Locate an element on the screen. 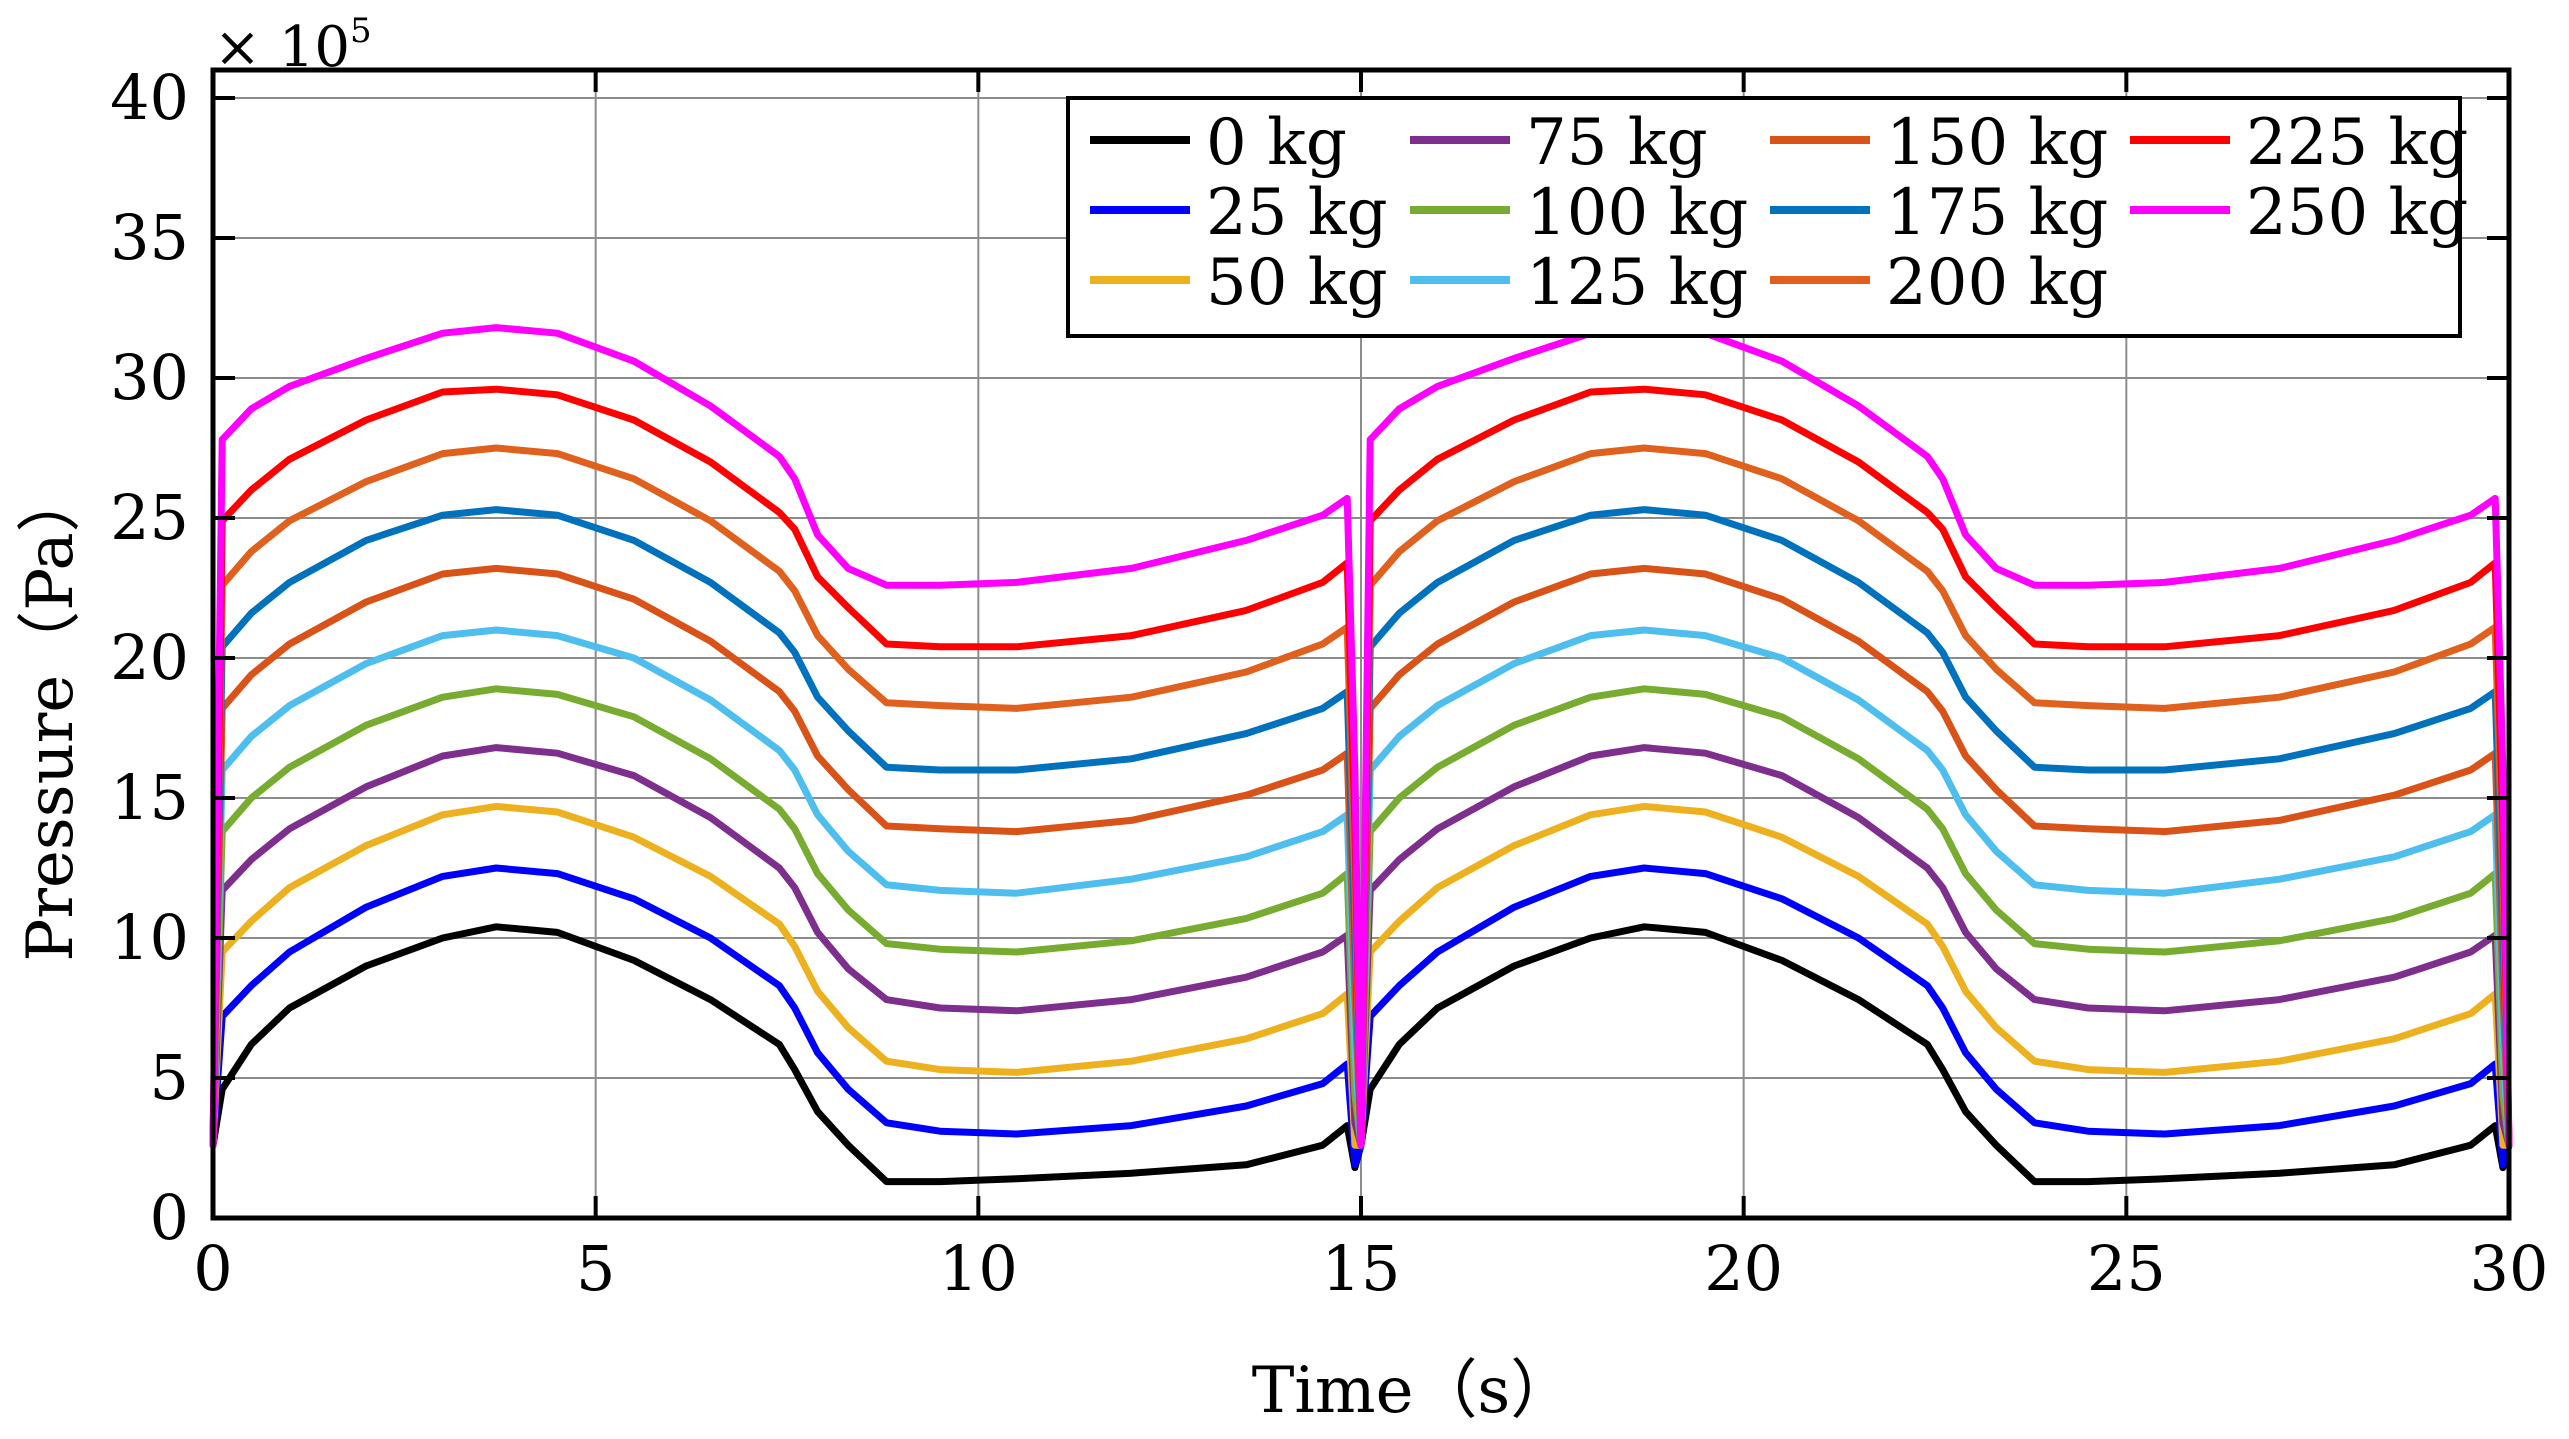 The image size is (2569, 1439). legend-label: 0 kg is located at coordinates (1276, 143).